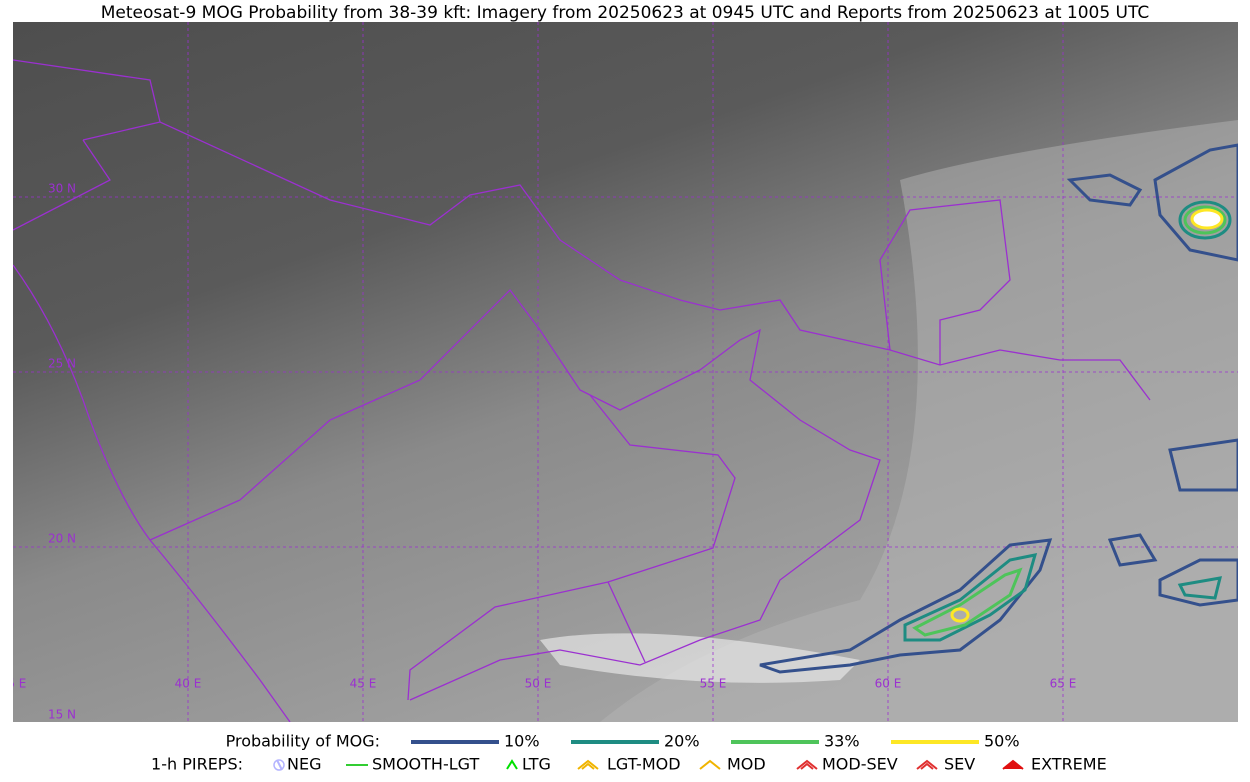 The width and height of the screenshot is (1250, 782). Describe the element at coordinates (860, 764) in the screenshot. I see `legend-label: MOD-SEV` at that location.